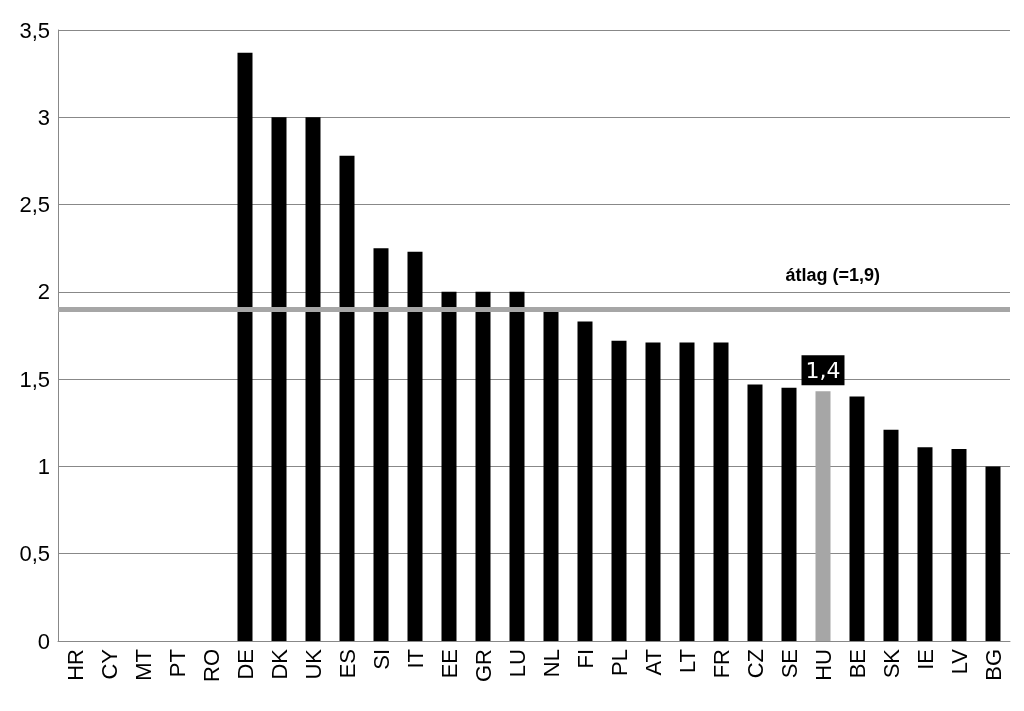 This screenshot has width=1024, height=711. I want to click on x-tick-label: BG, so click(993, 665).